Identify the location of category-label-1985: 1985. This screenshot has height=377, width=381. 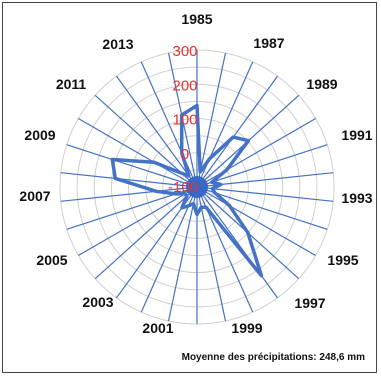
(196, 19).